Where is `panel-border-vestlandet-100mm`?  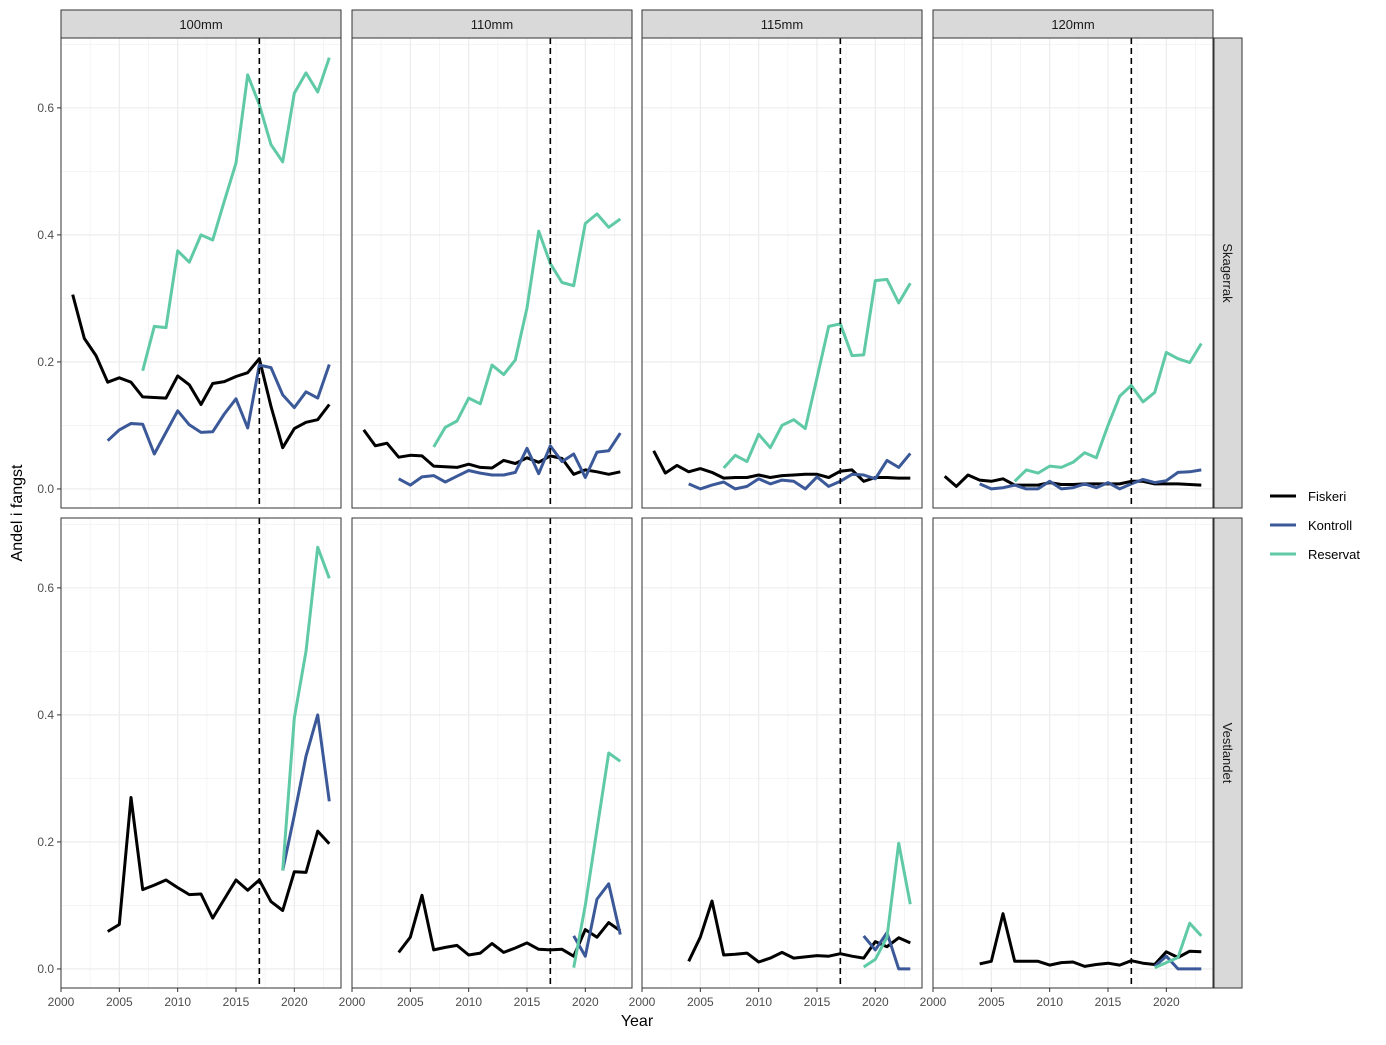
panel-border-vestlandet-100mm is located at coordinates (201, 753).